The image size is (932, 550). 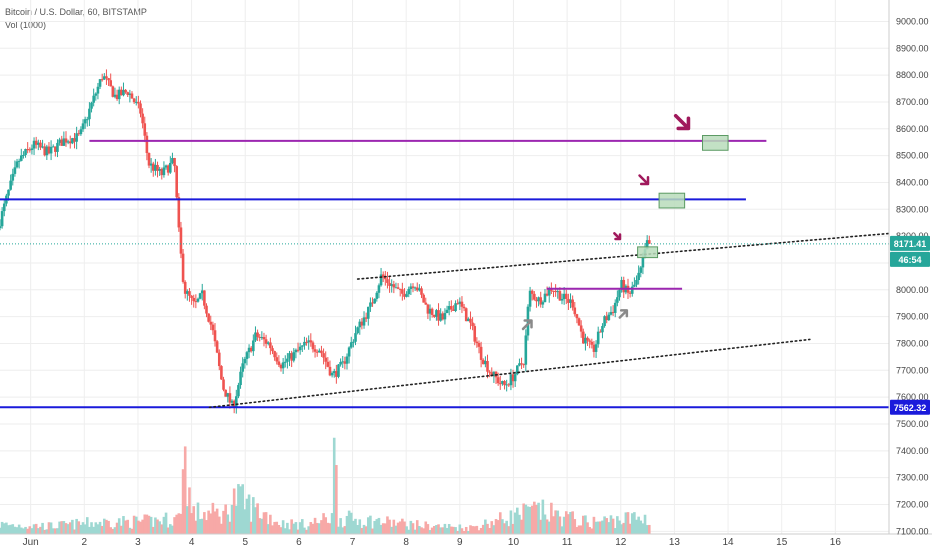 I want to click on price-tick-label: 8000.00, so click(x=912, y=290).